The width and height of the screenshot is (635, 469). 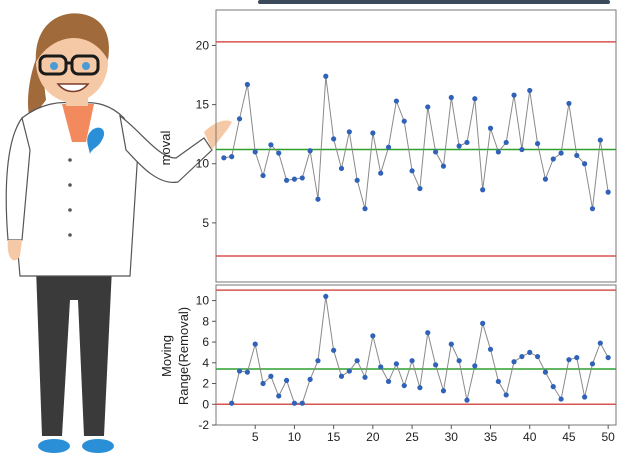 I want to click on y-tick-label: 4, so click(x=205, y=363).